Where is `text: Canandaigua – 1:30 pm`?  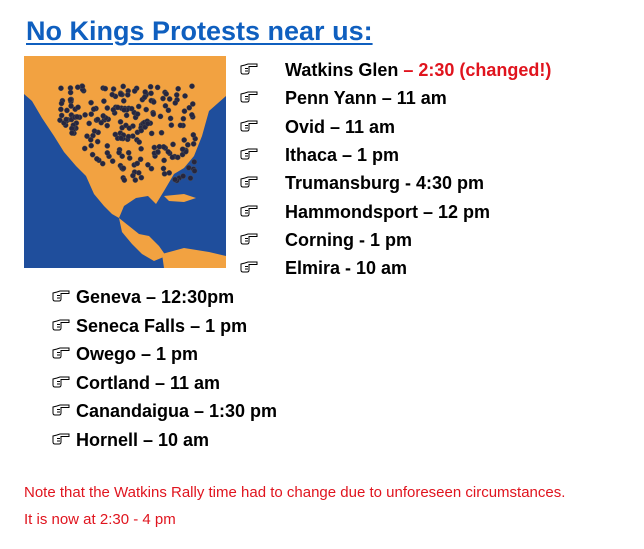
text: Canandaigua – 1:30 pm is located at coordinates (177, 411).